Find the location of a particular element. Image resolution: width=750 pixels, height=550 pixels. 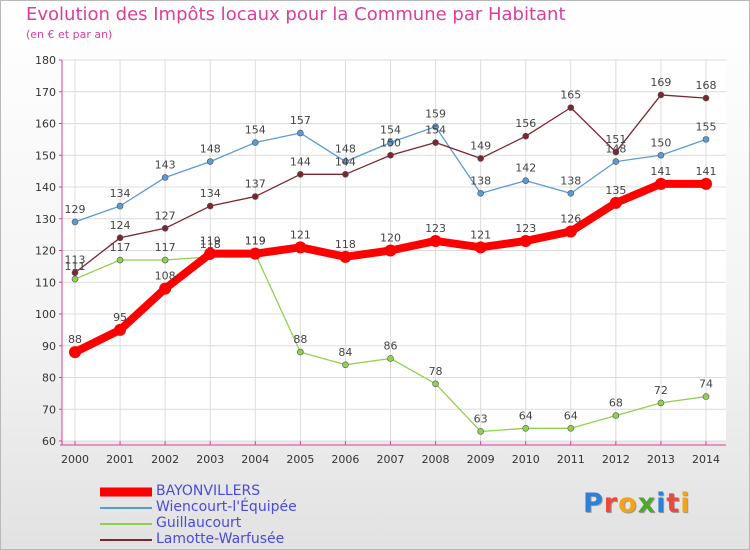

data-label: 95 is located at coordinates (120, 317).